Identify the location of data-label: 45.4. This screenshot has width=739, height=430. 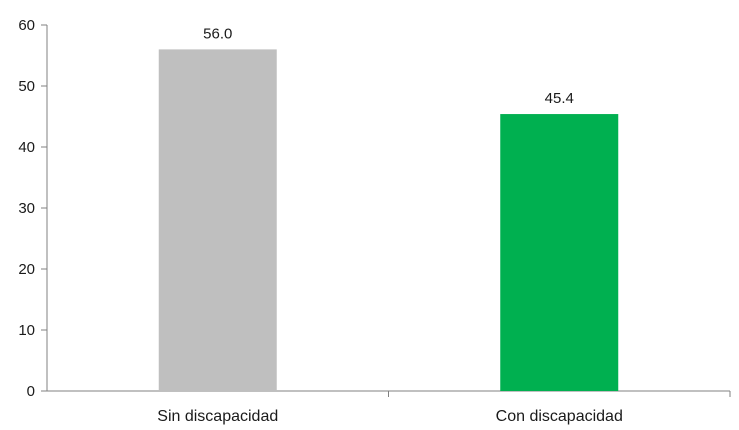
(559, 98).